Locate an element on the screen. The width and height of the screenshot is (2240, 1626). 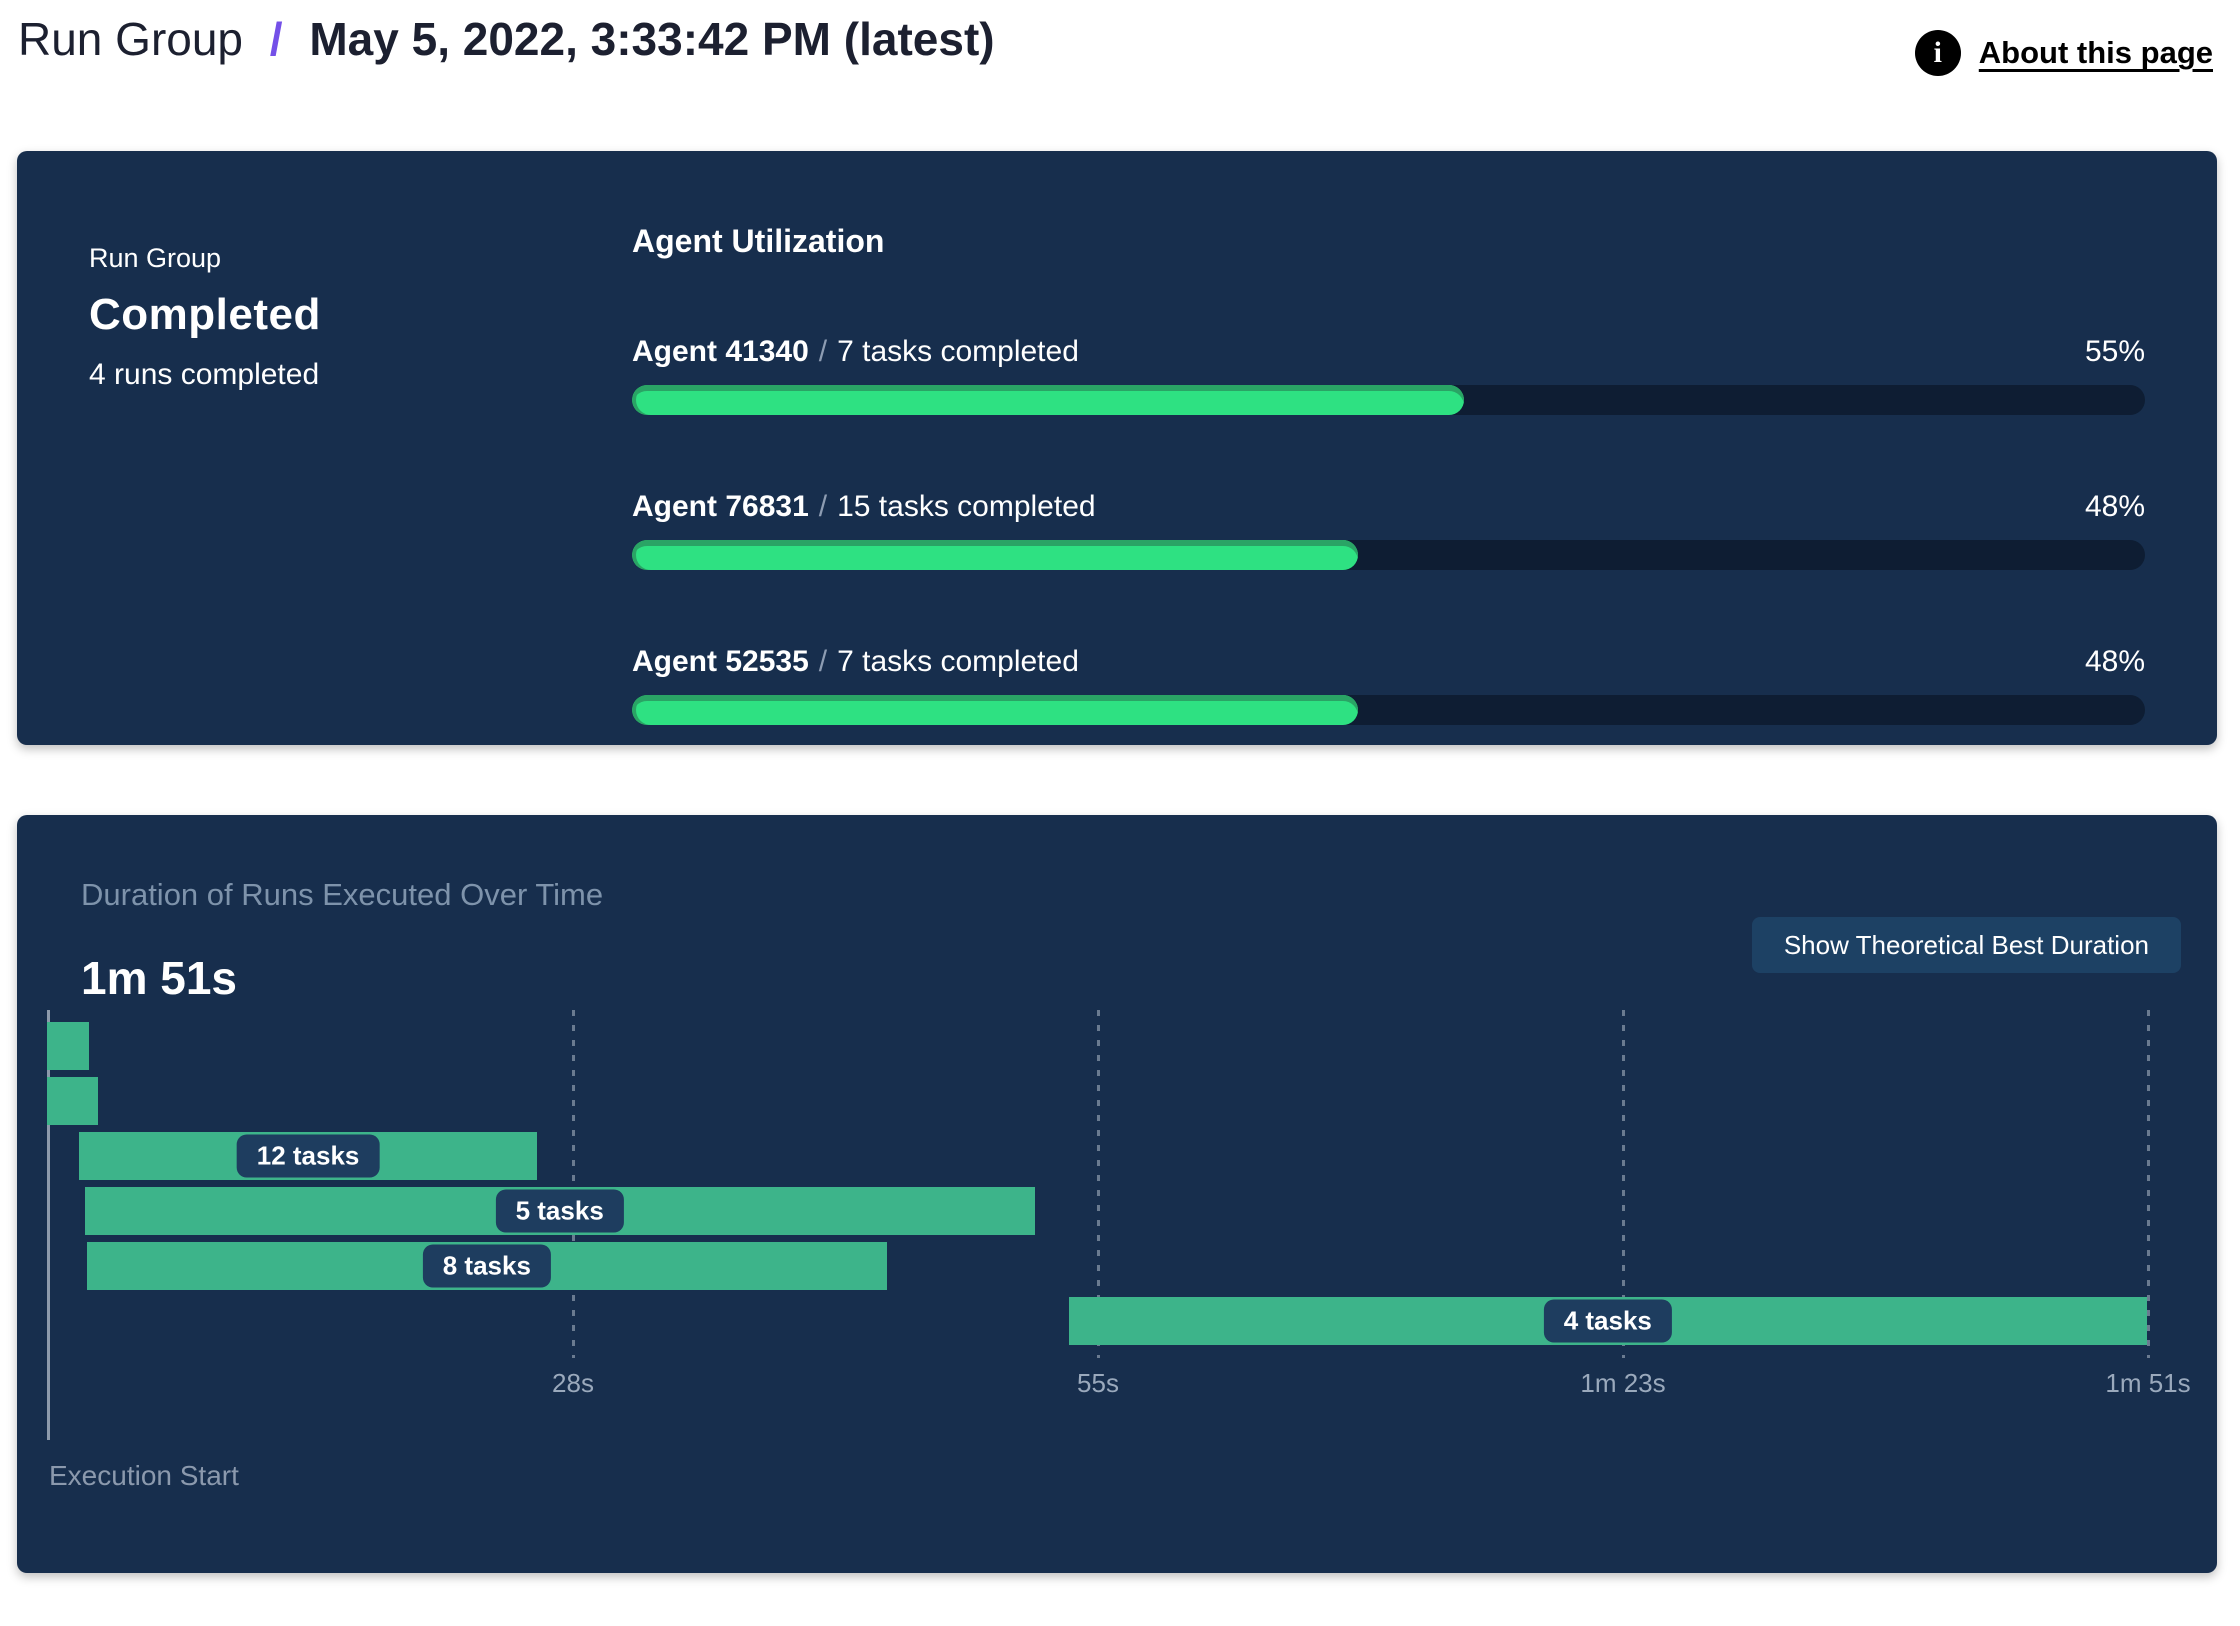
status-detail: 4 runs completed is located at coordinates (204, 374).